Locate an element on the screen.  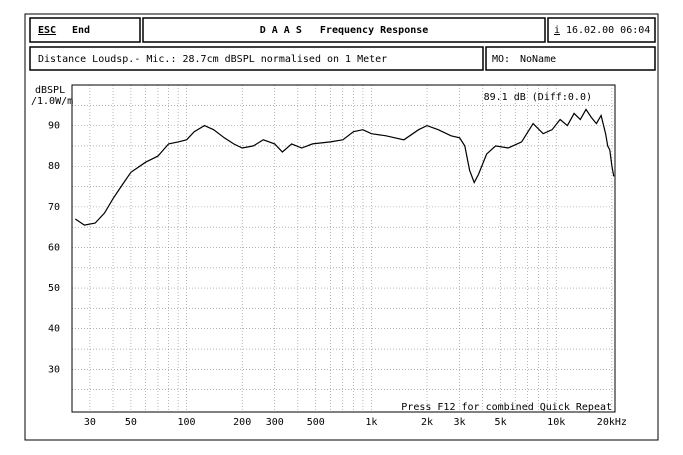
title: D A A S Frequency Response is located at coordinates (344, 30).